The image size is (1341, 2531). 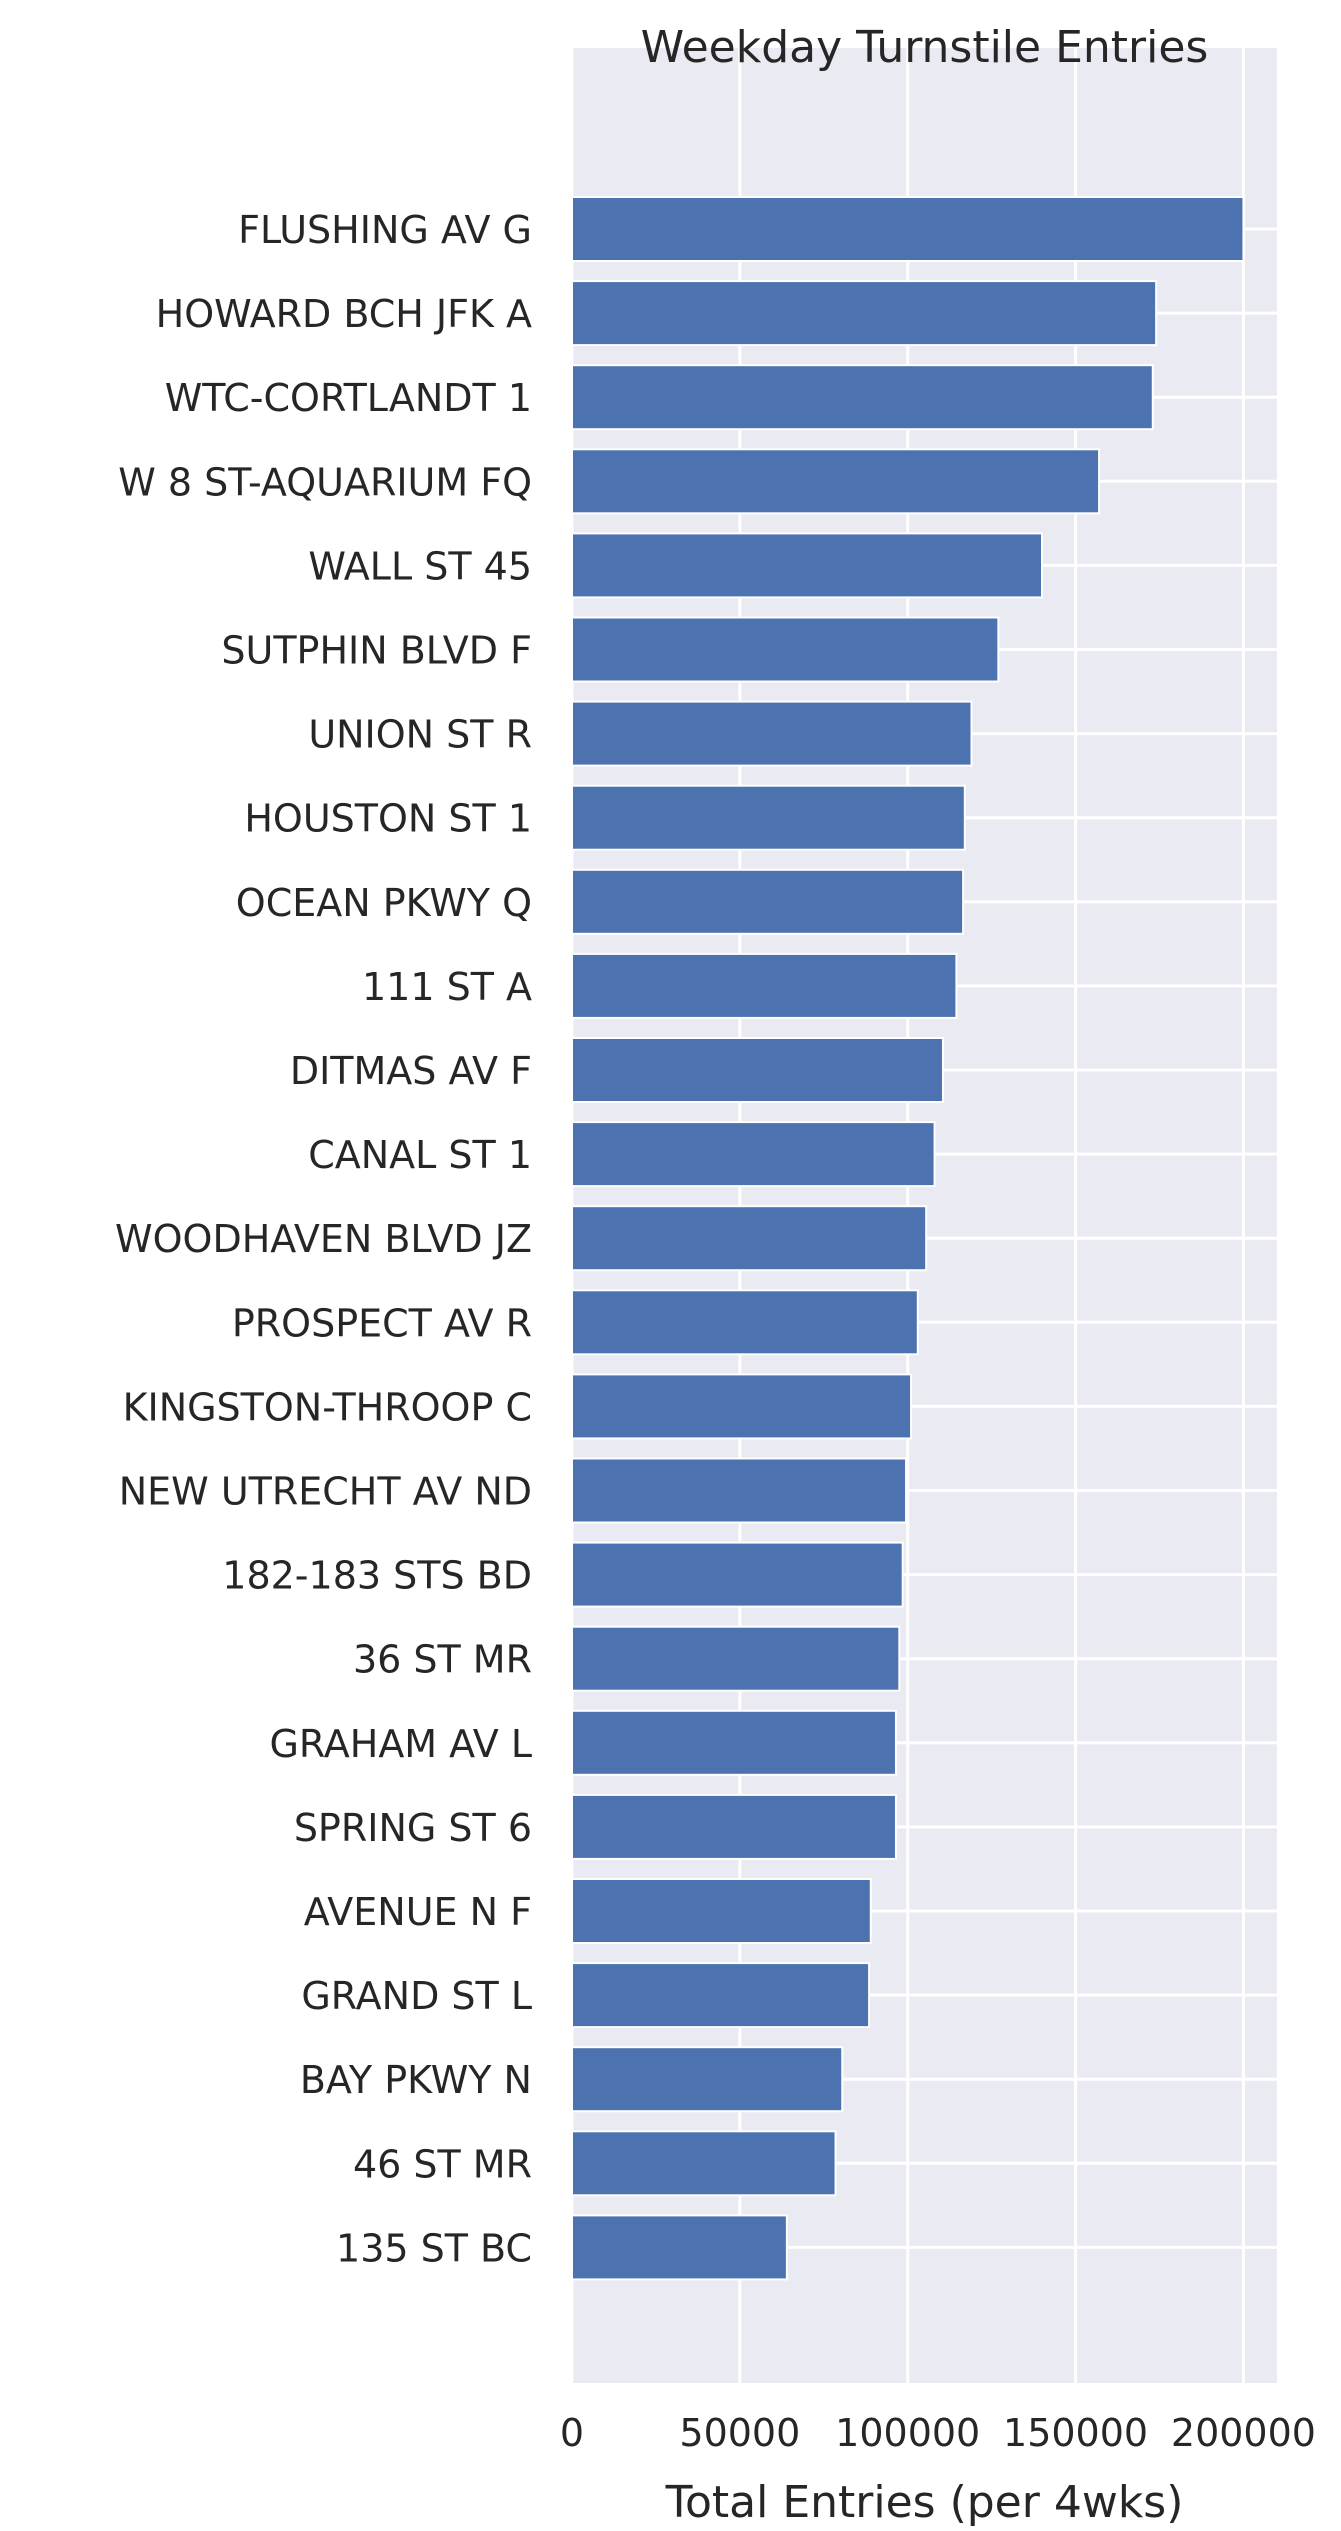 I want to click on x-tick-label: 50000, so click(x=739, y=2433).